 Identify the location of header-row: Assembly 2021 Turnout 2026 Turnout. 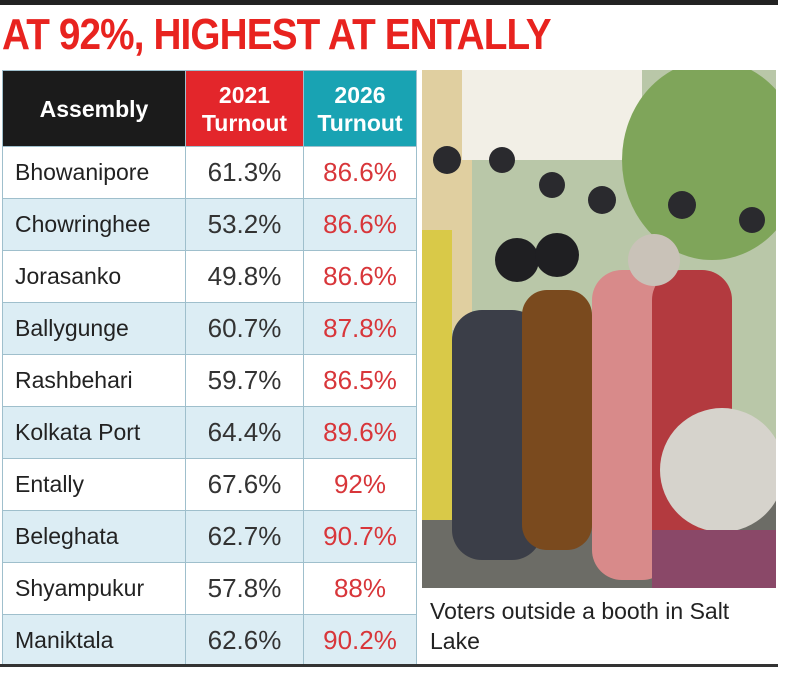
(209, 108).